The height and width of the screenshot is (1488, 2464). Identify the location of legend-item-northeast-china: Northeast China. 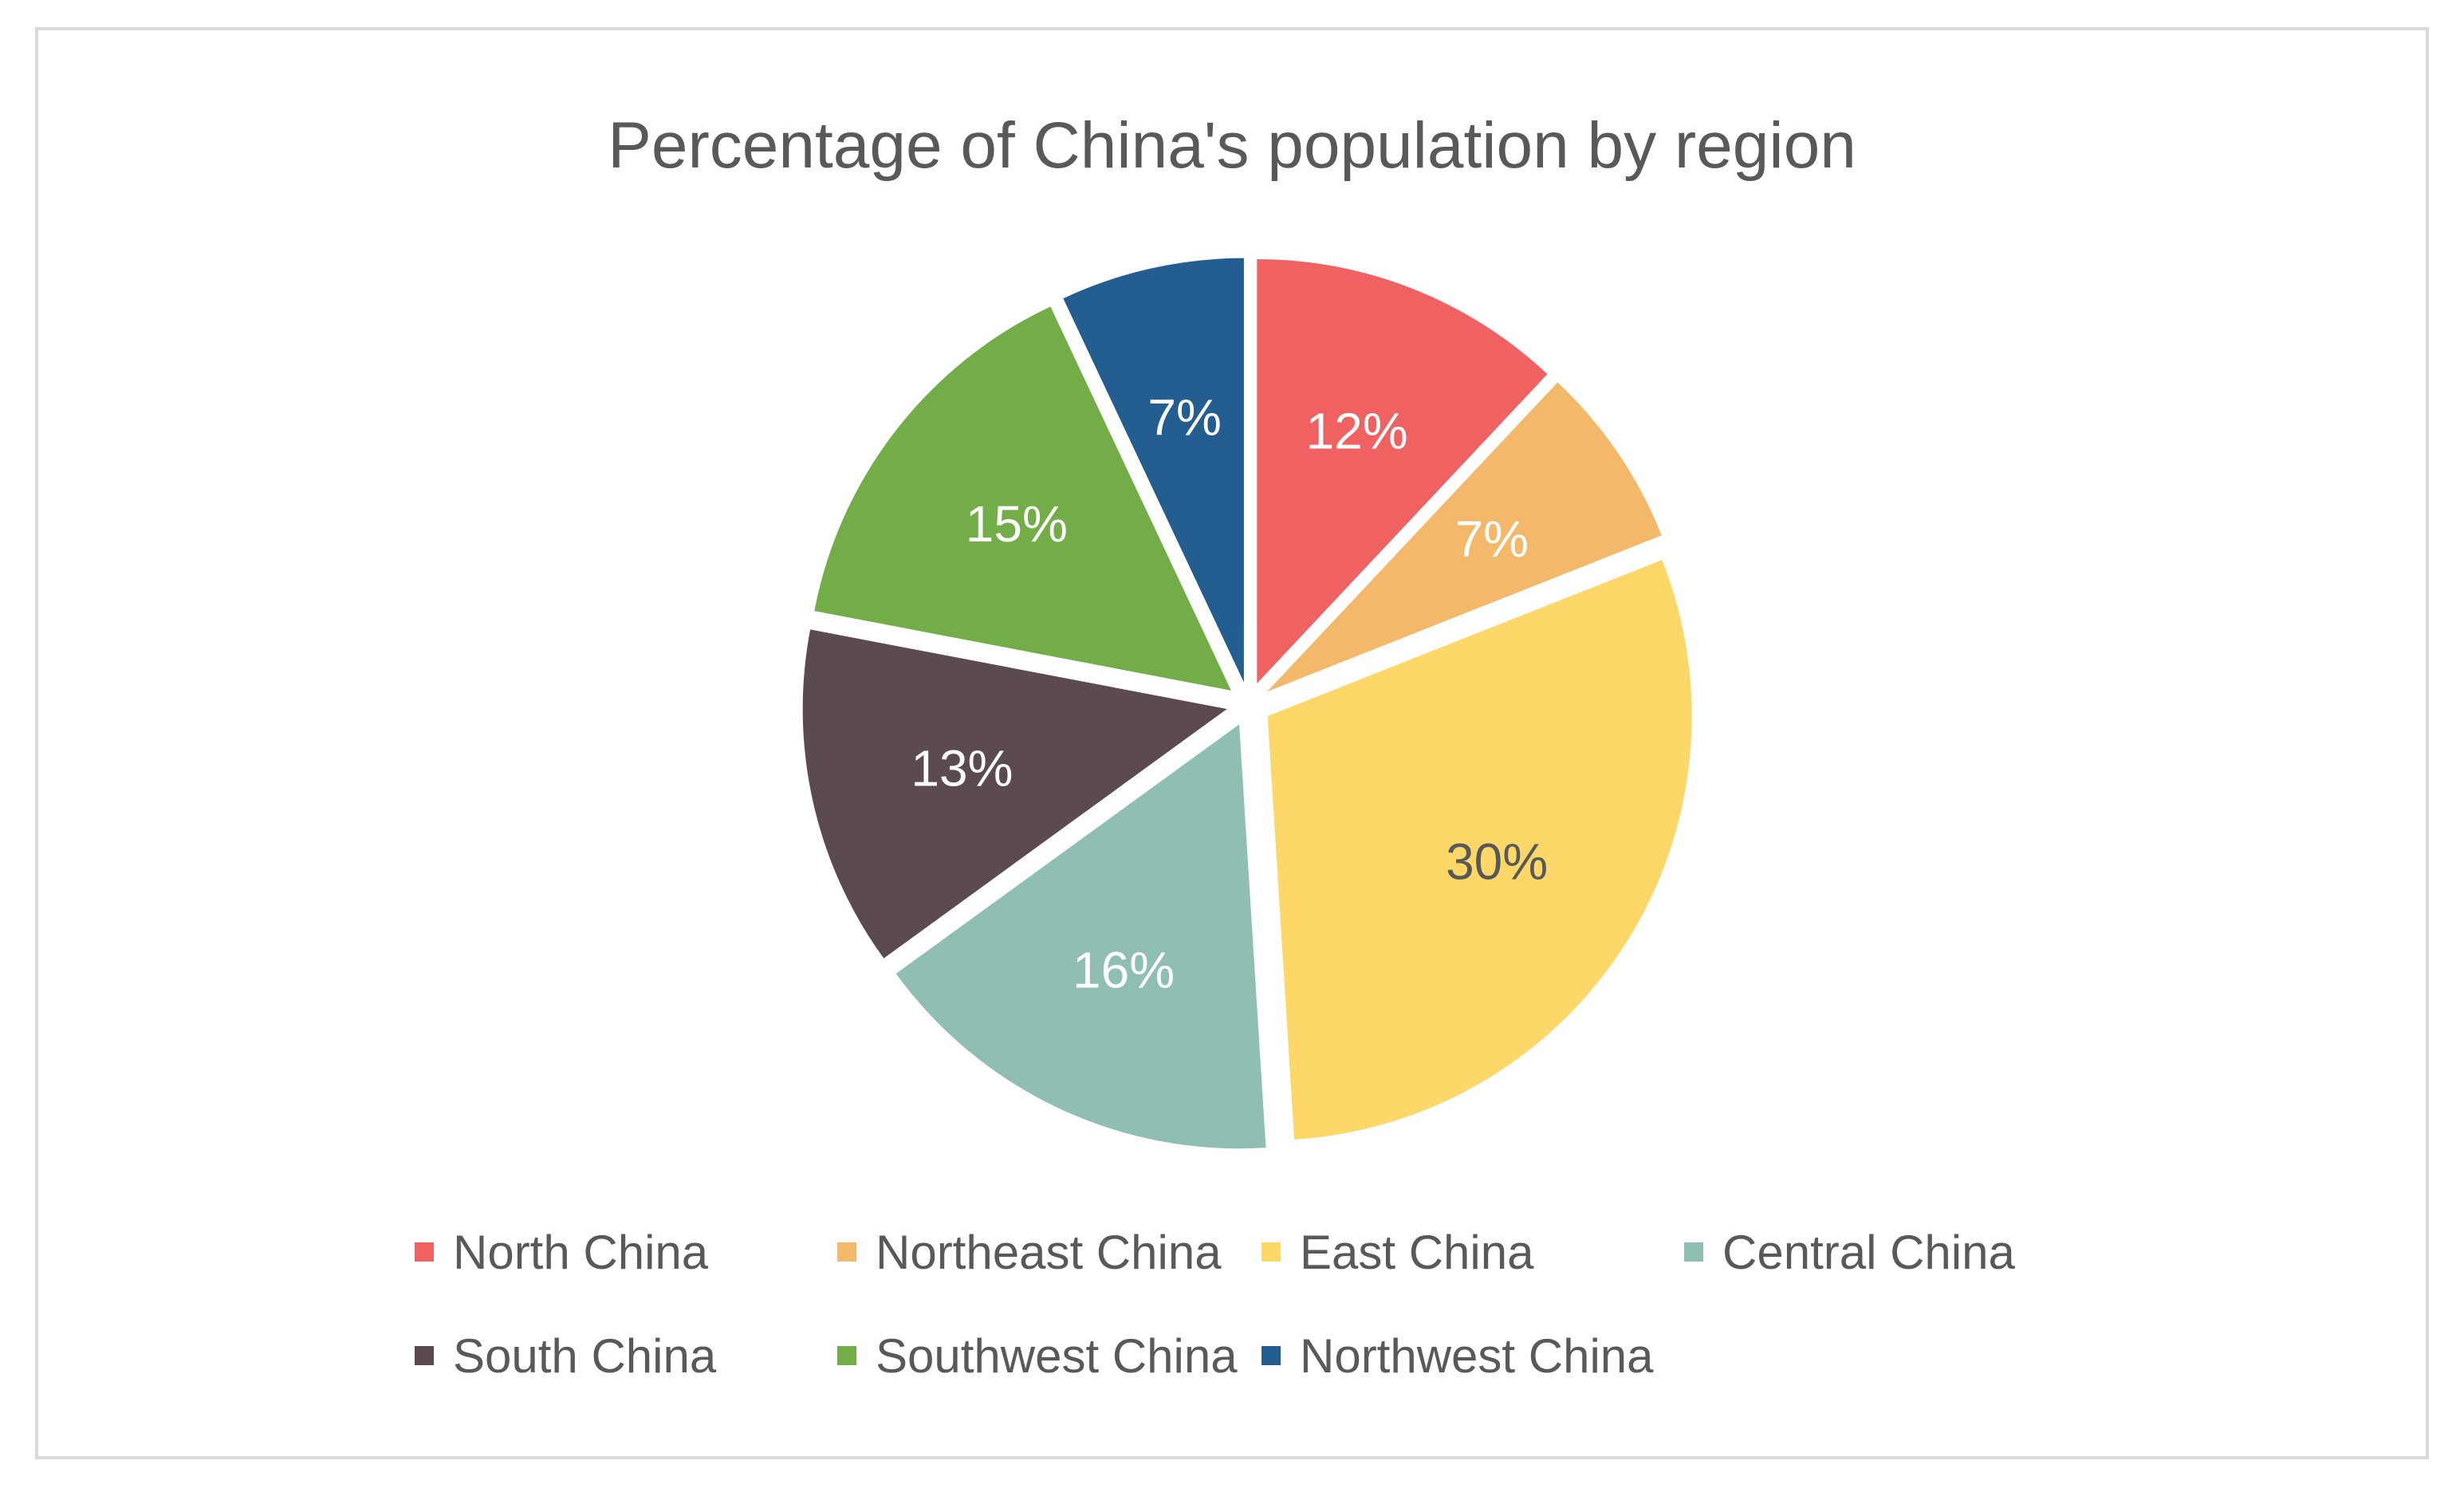
(1029, 1252).